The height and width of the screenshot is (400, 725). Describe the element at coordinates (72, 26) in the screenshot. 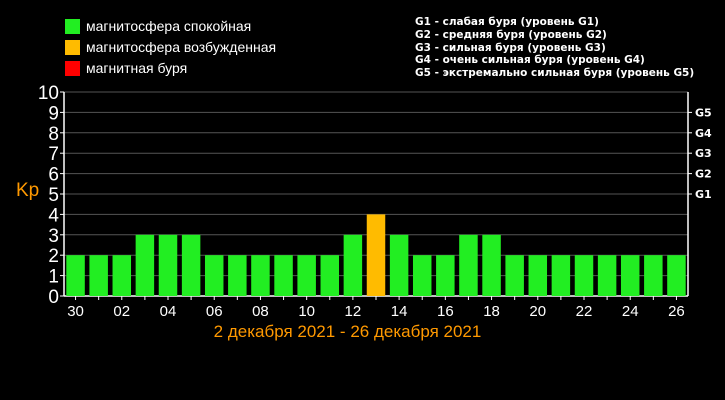

I see `legend-swatch-quiet` at that location.